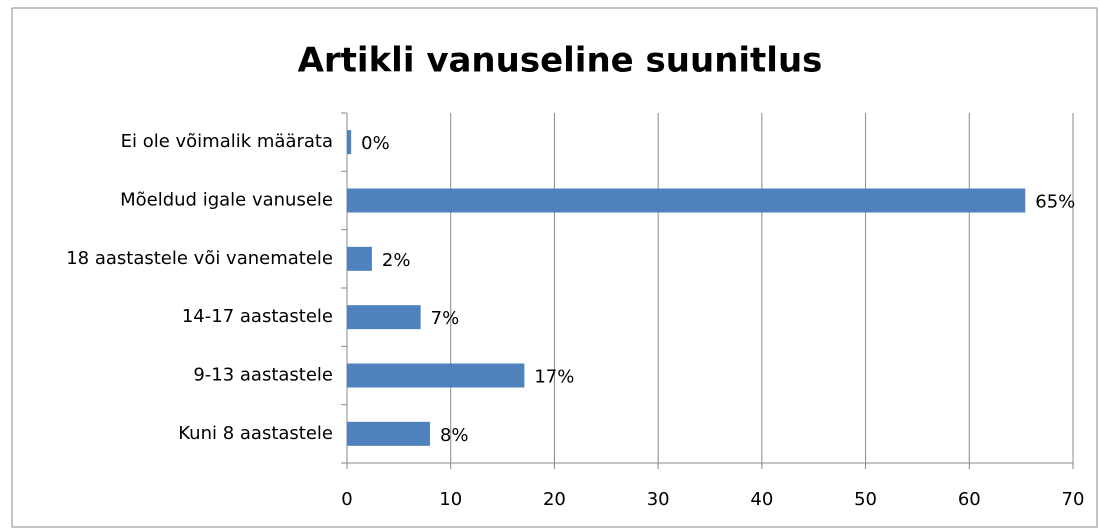 Image resolution: width=1100 pixels, height=531 pixels. Describe the element at coordinates (375, 143) in the screenshot. I see `value-label: 0%` at that location.